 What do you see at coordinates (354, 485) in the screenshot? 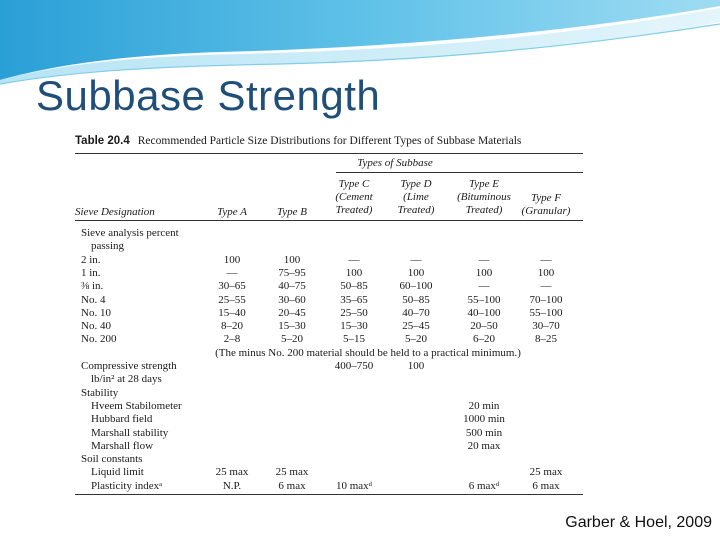
I see `table-cell: 10 maxᵈ` at bounding box center [354, 485].